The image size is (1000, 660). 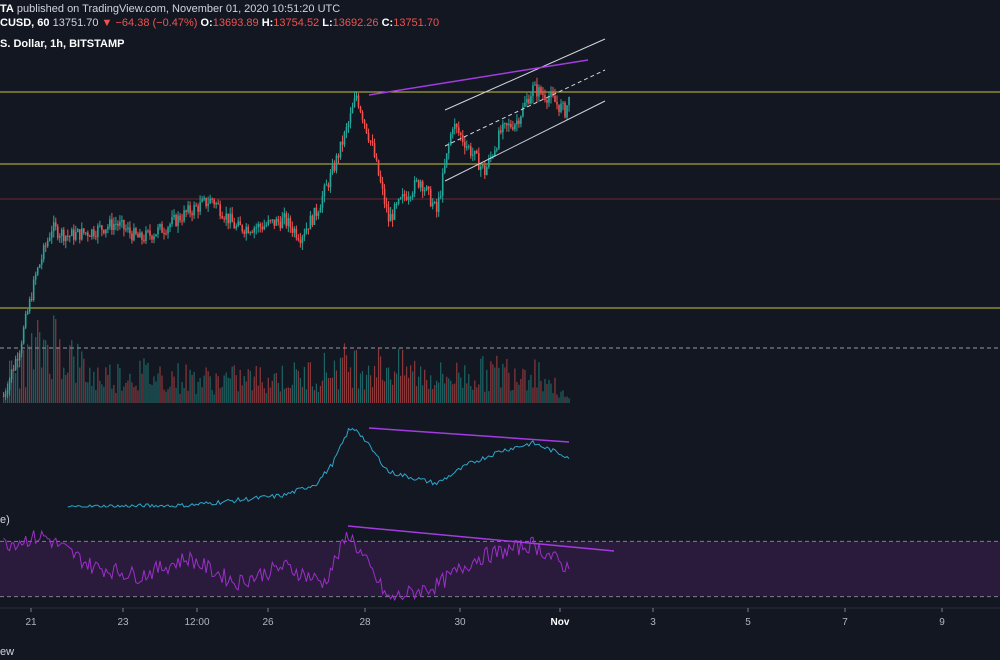 I want to click on rsi-pane, so click(x=500, y=563).